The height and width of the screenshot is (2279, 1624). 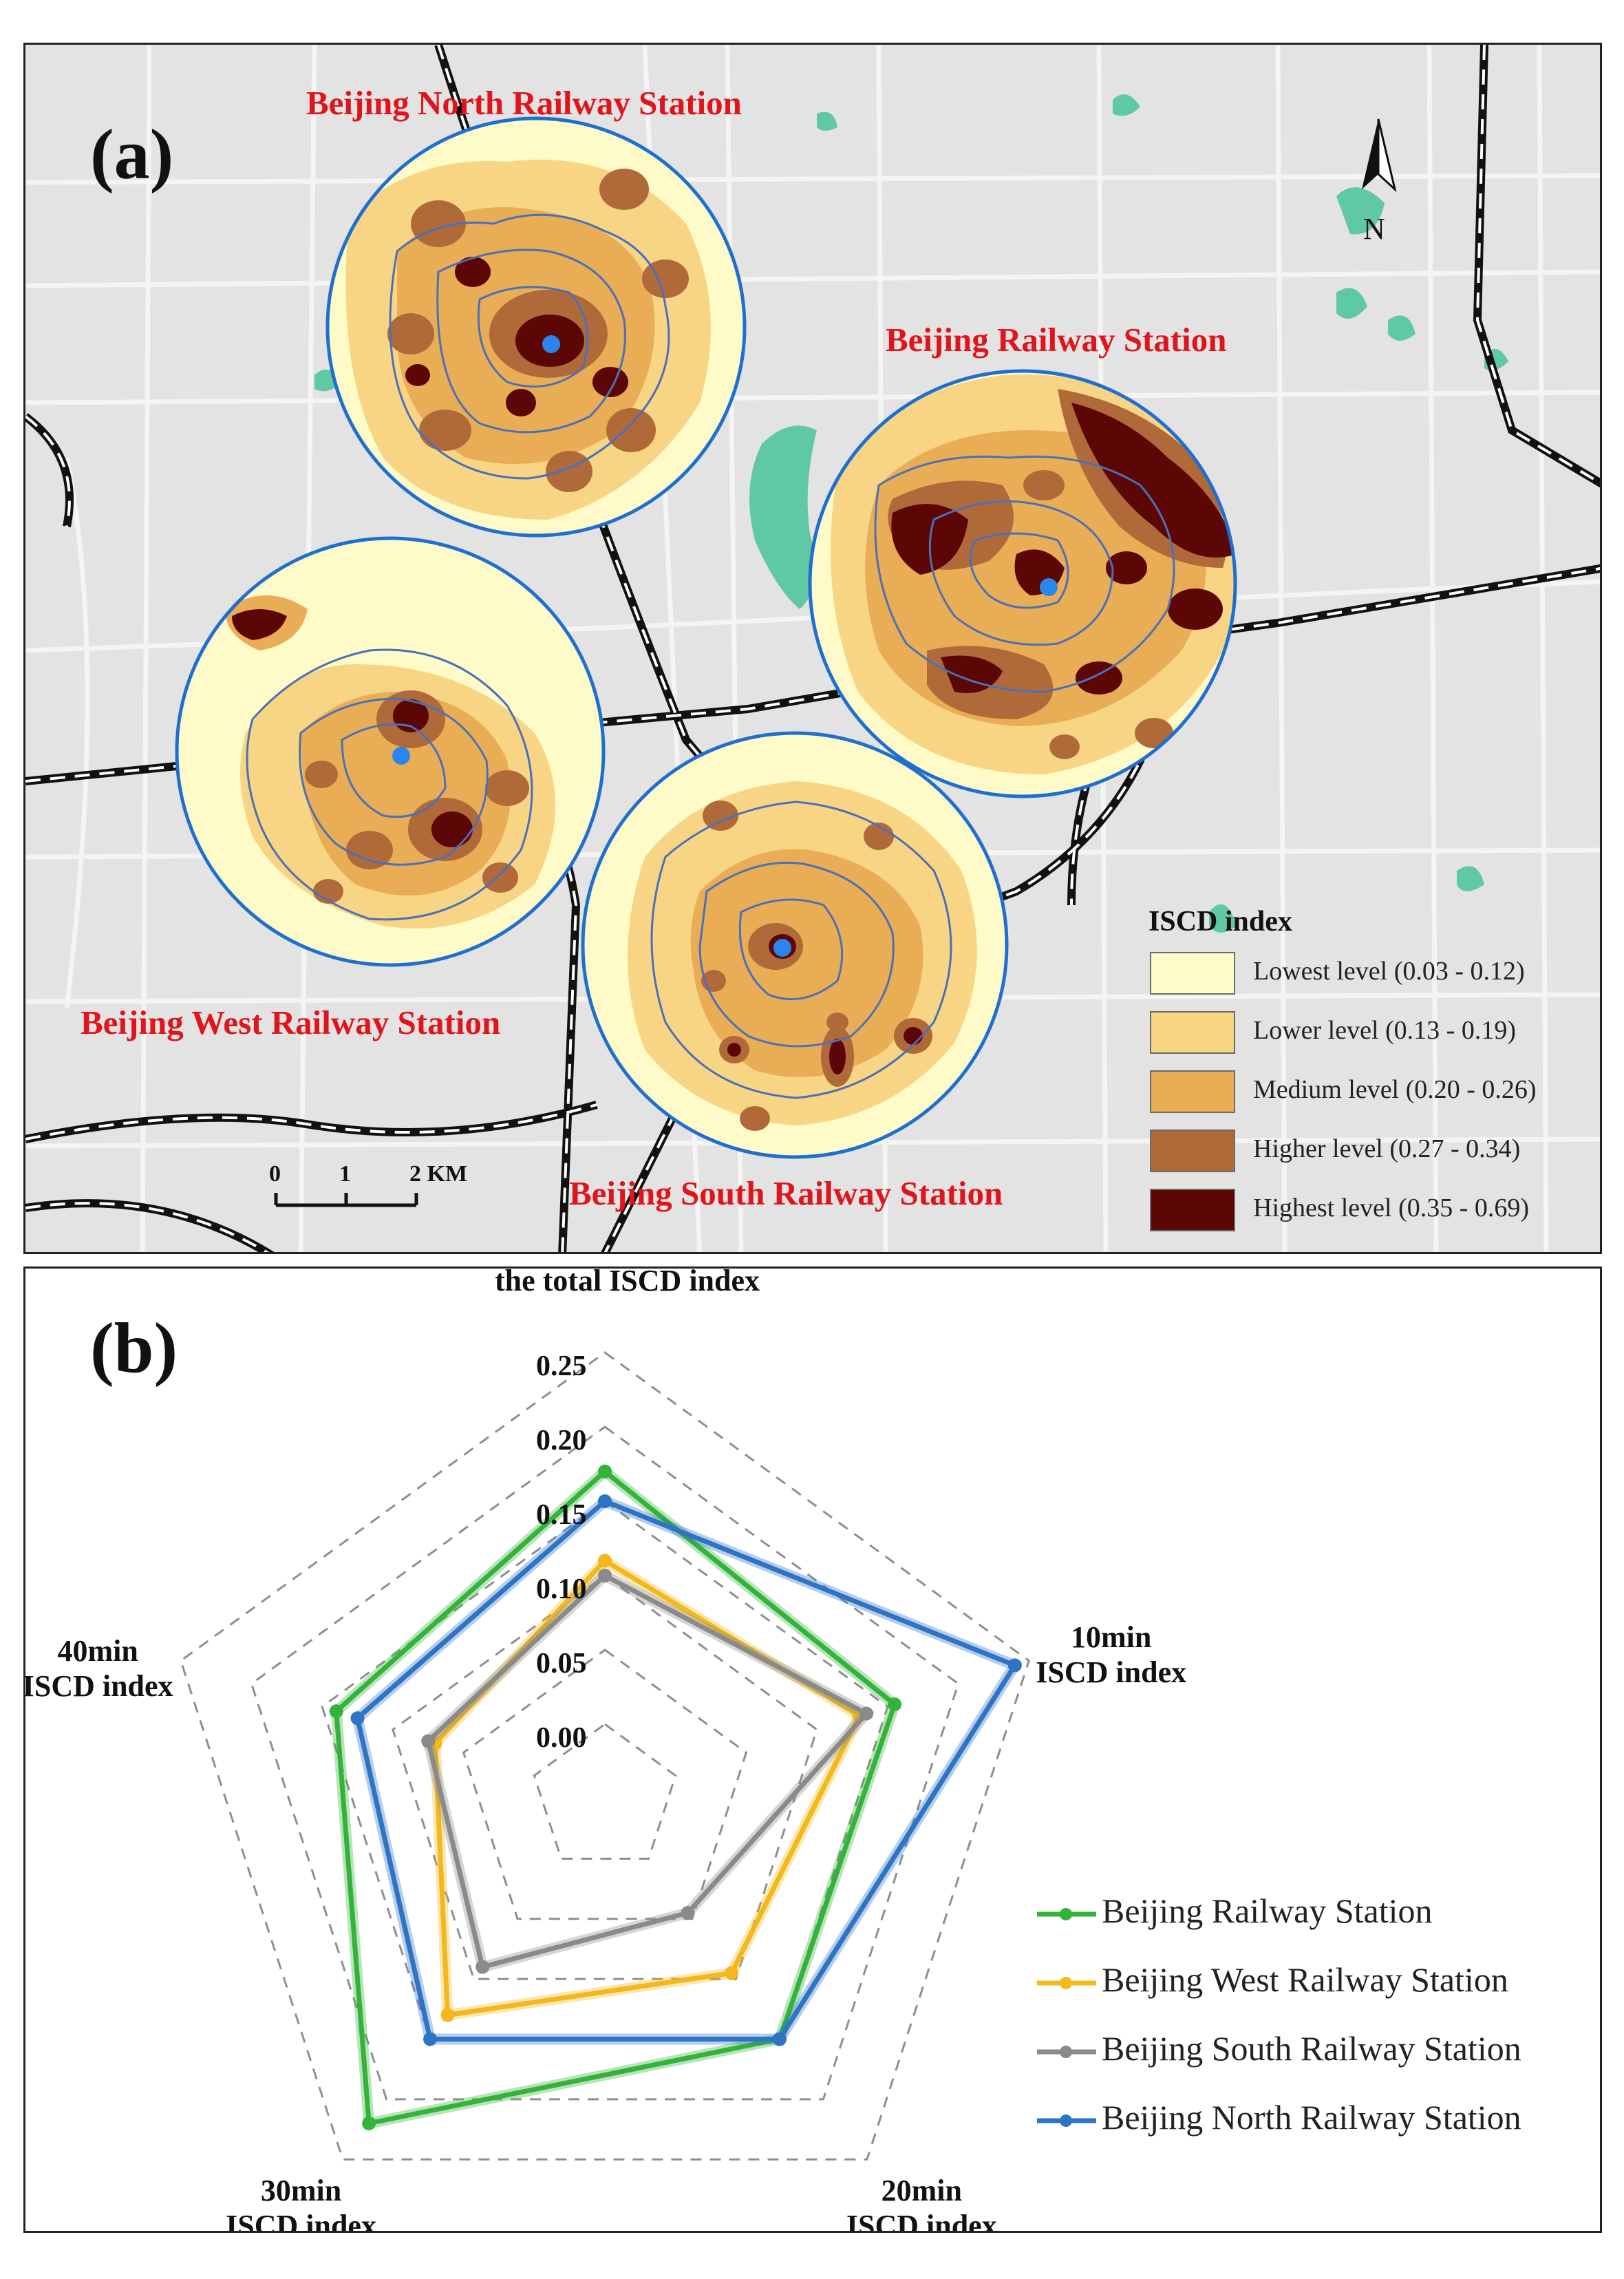 What do you see at coordinates (561, 1663) in the screenshot?
I see `radar-tick-label: 0.05` at bounding box center [561, 1663].